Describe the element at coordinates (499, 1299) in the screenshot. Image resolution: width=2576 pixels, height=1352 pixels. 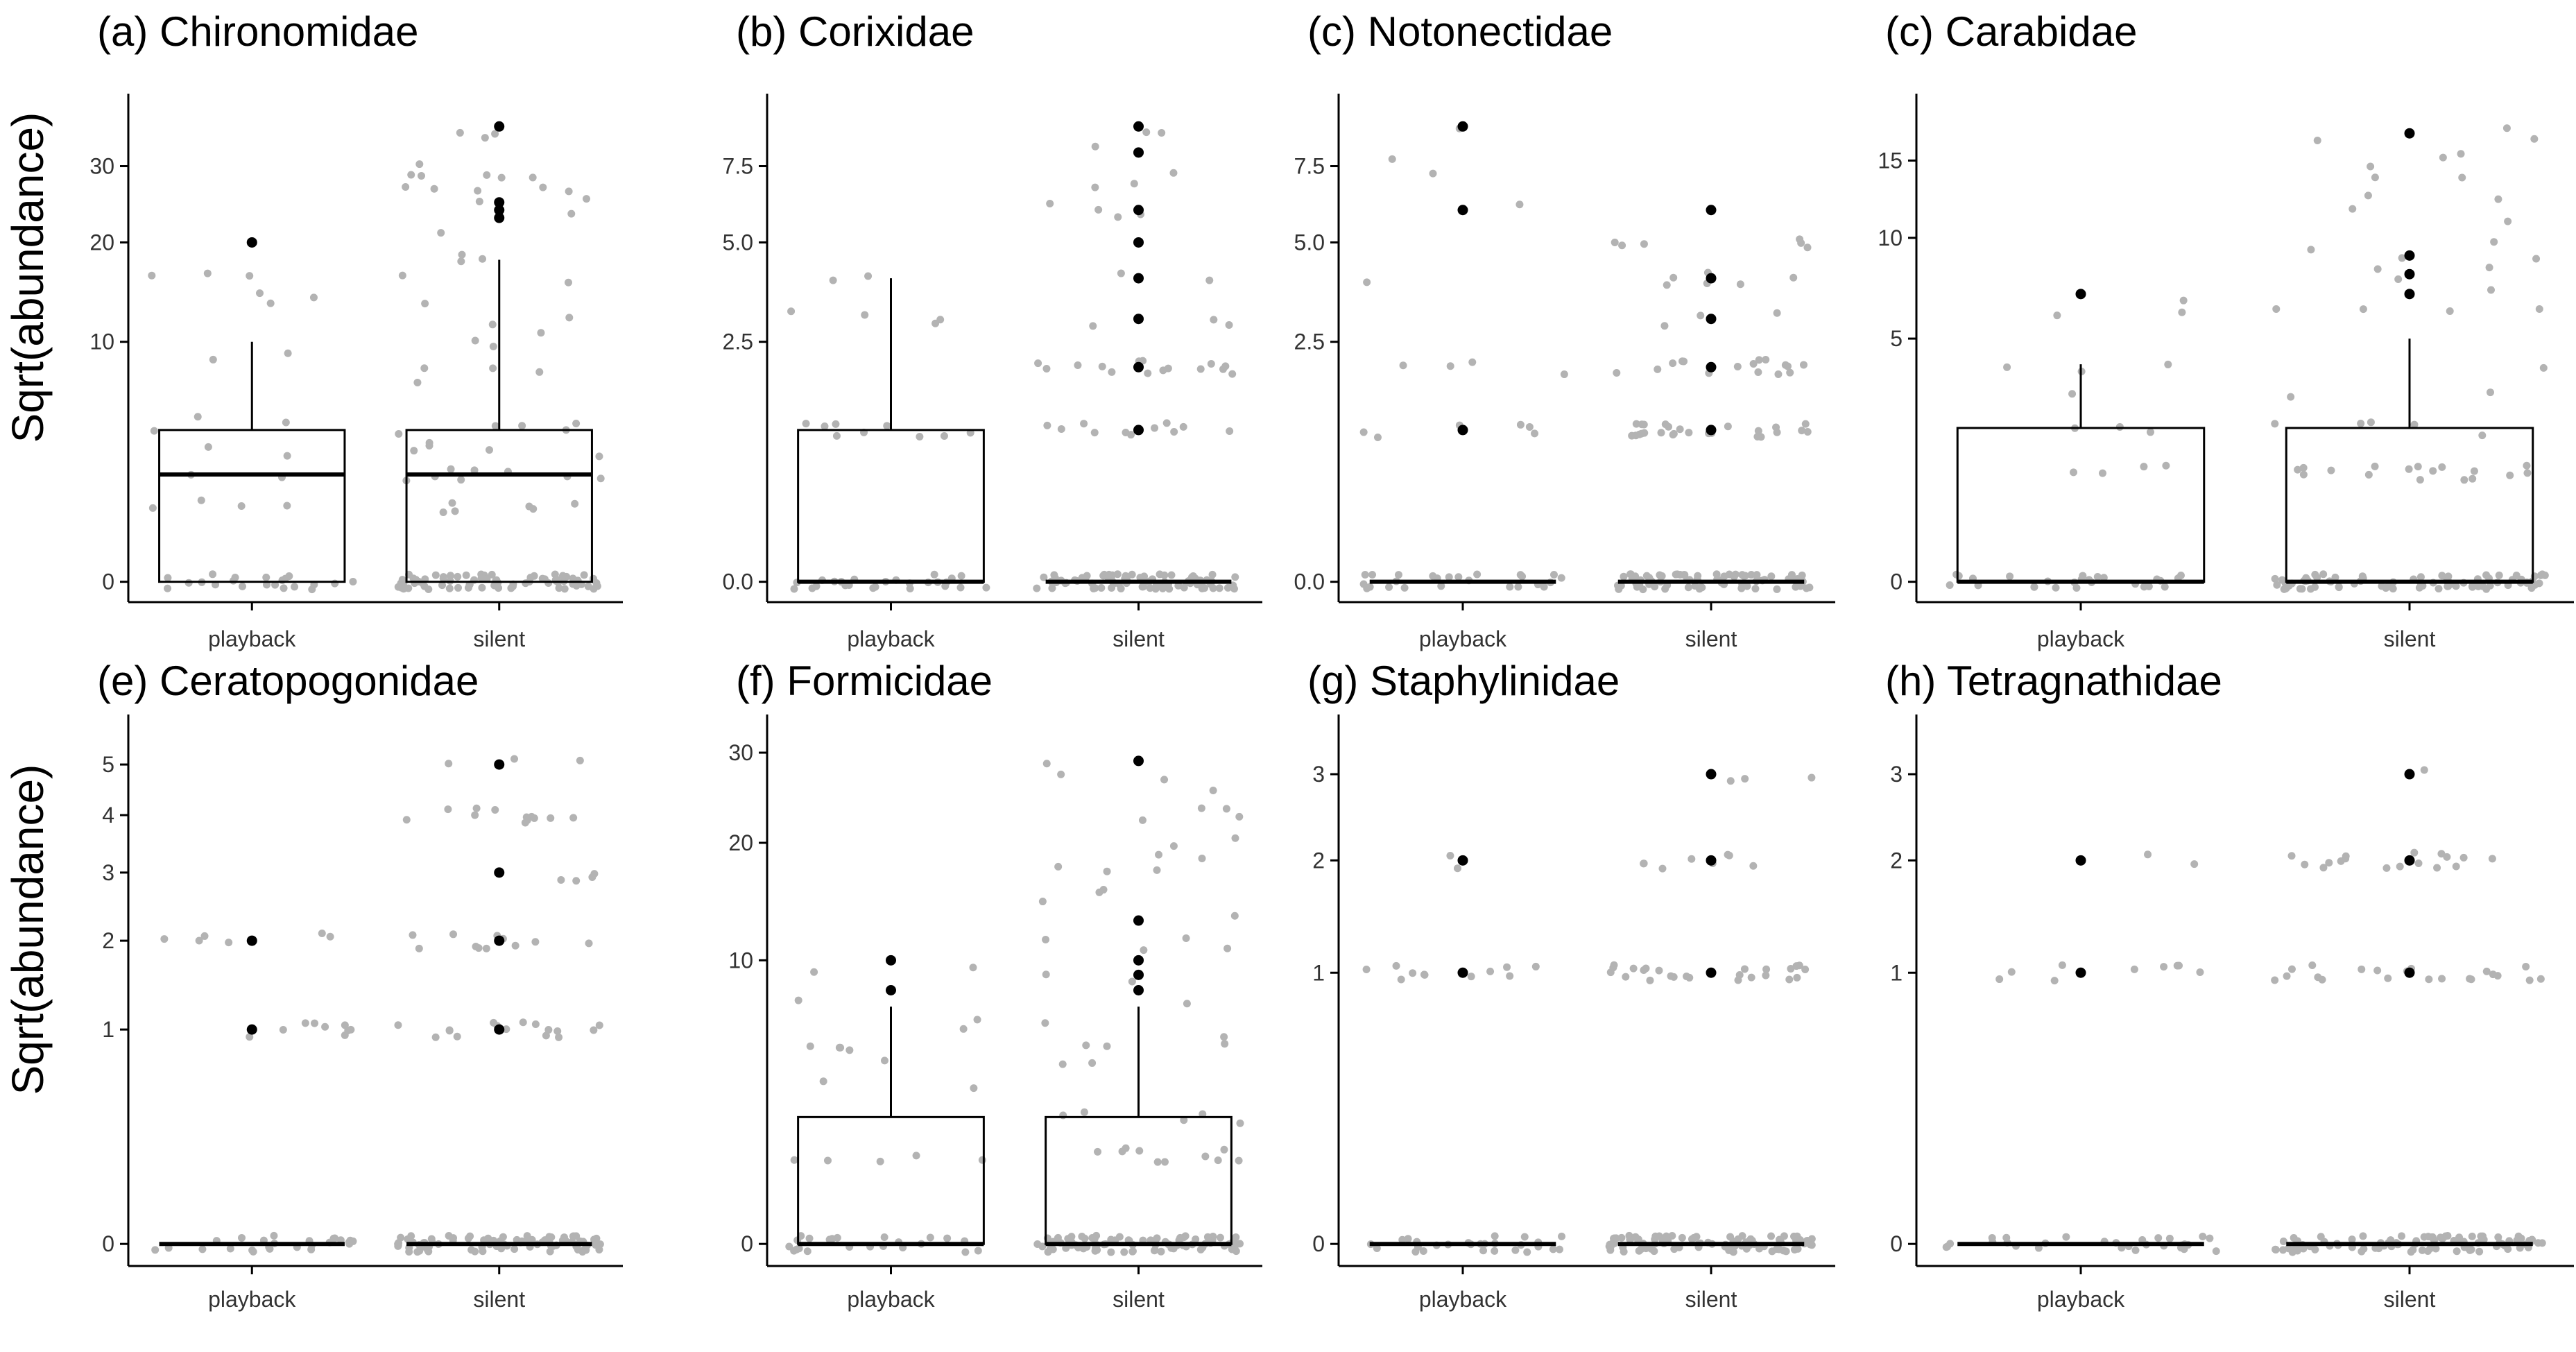
I see `x-tick-label: silent` at that location.